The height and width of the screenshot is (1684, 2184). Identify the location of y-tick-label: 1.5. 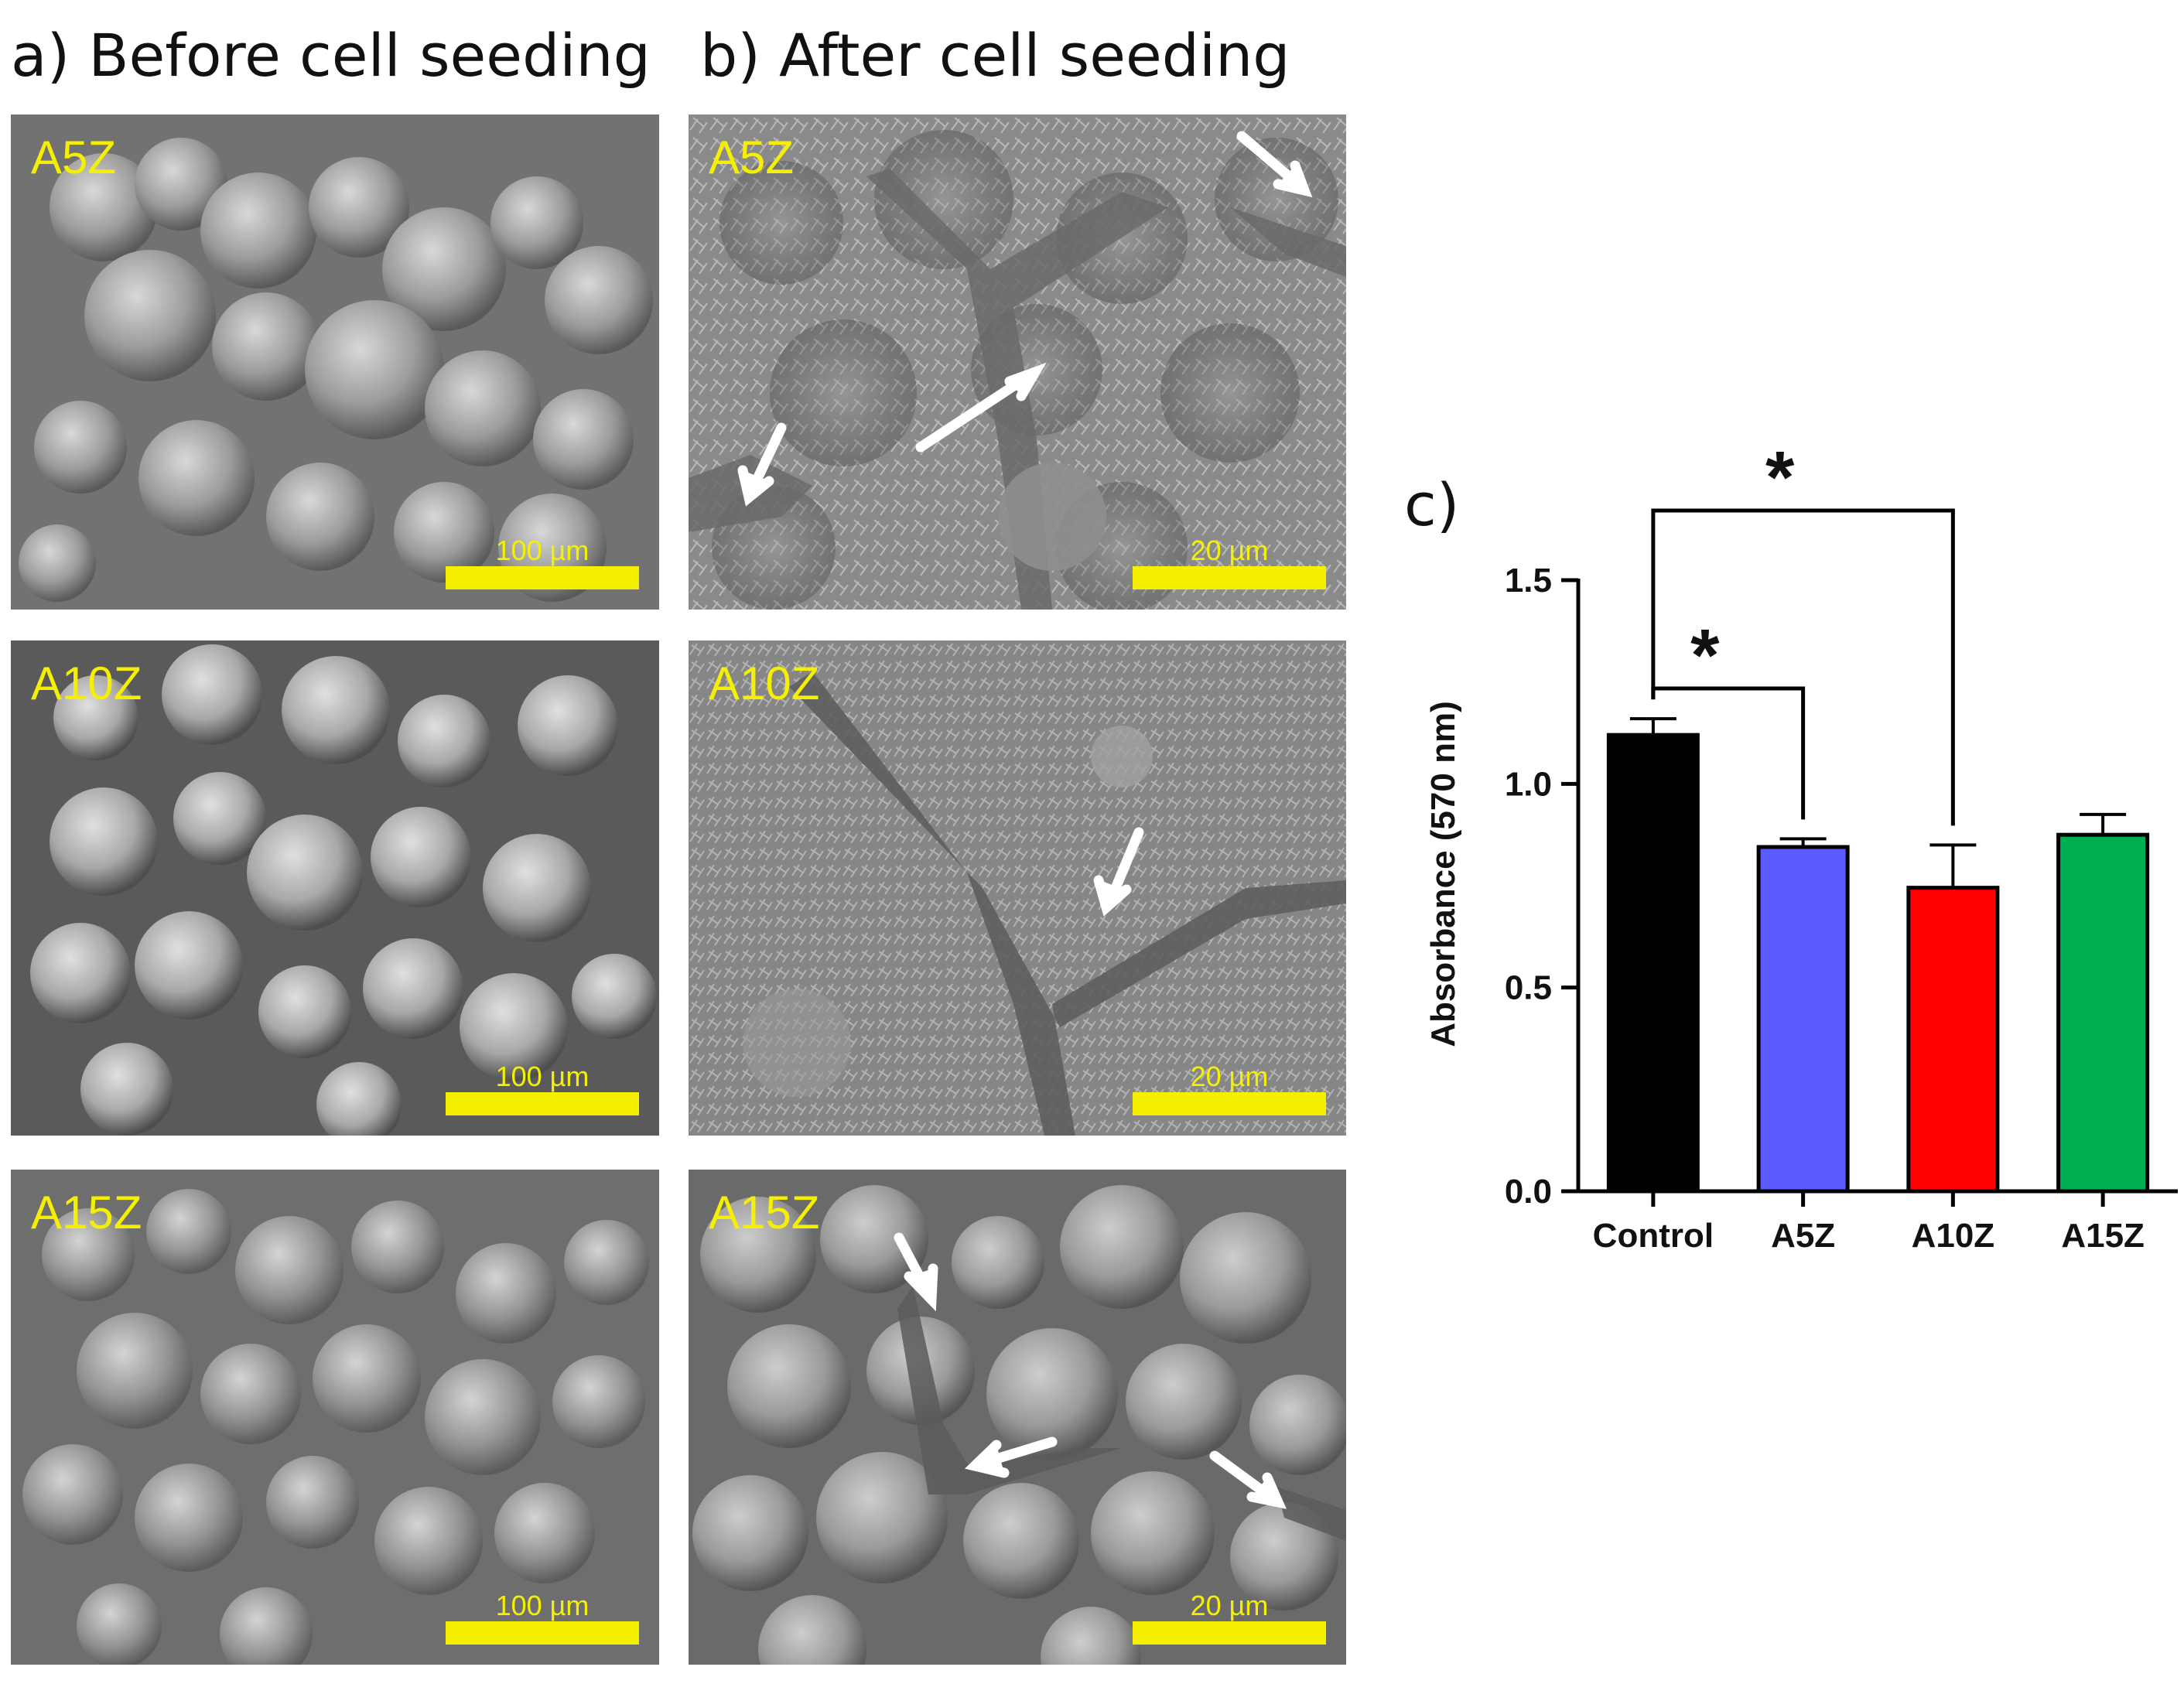
(1528, 580).